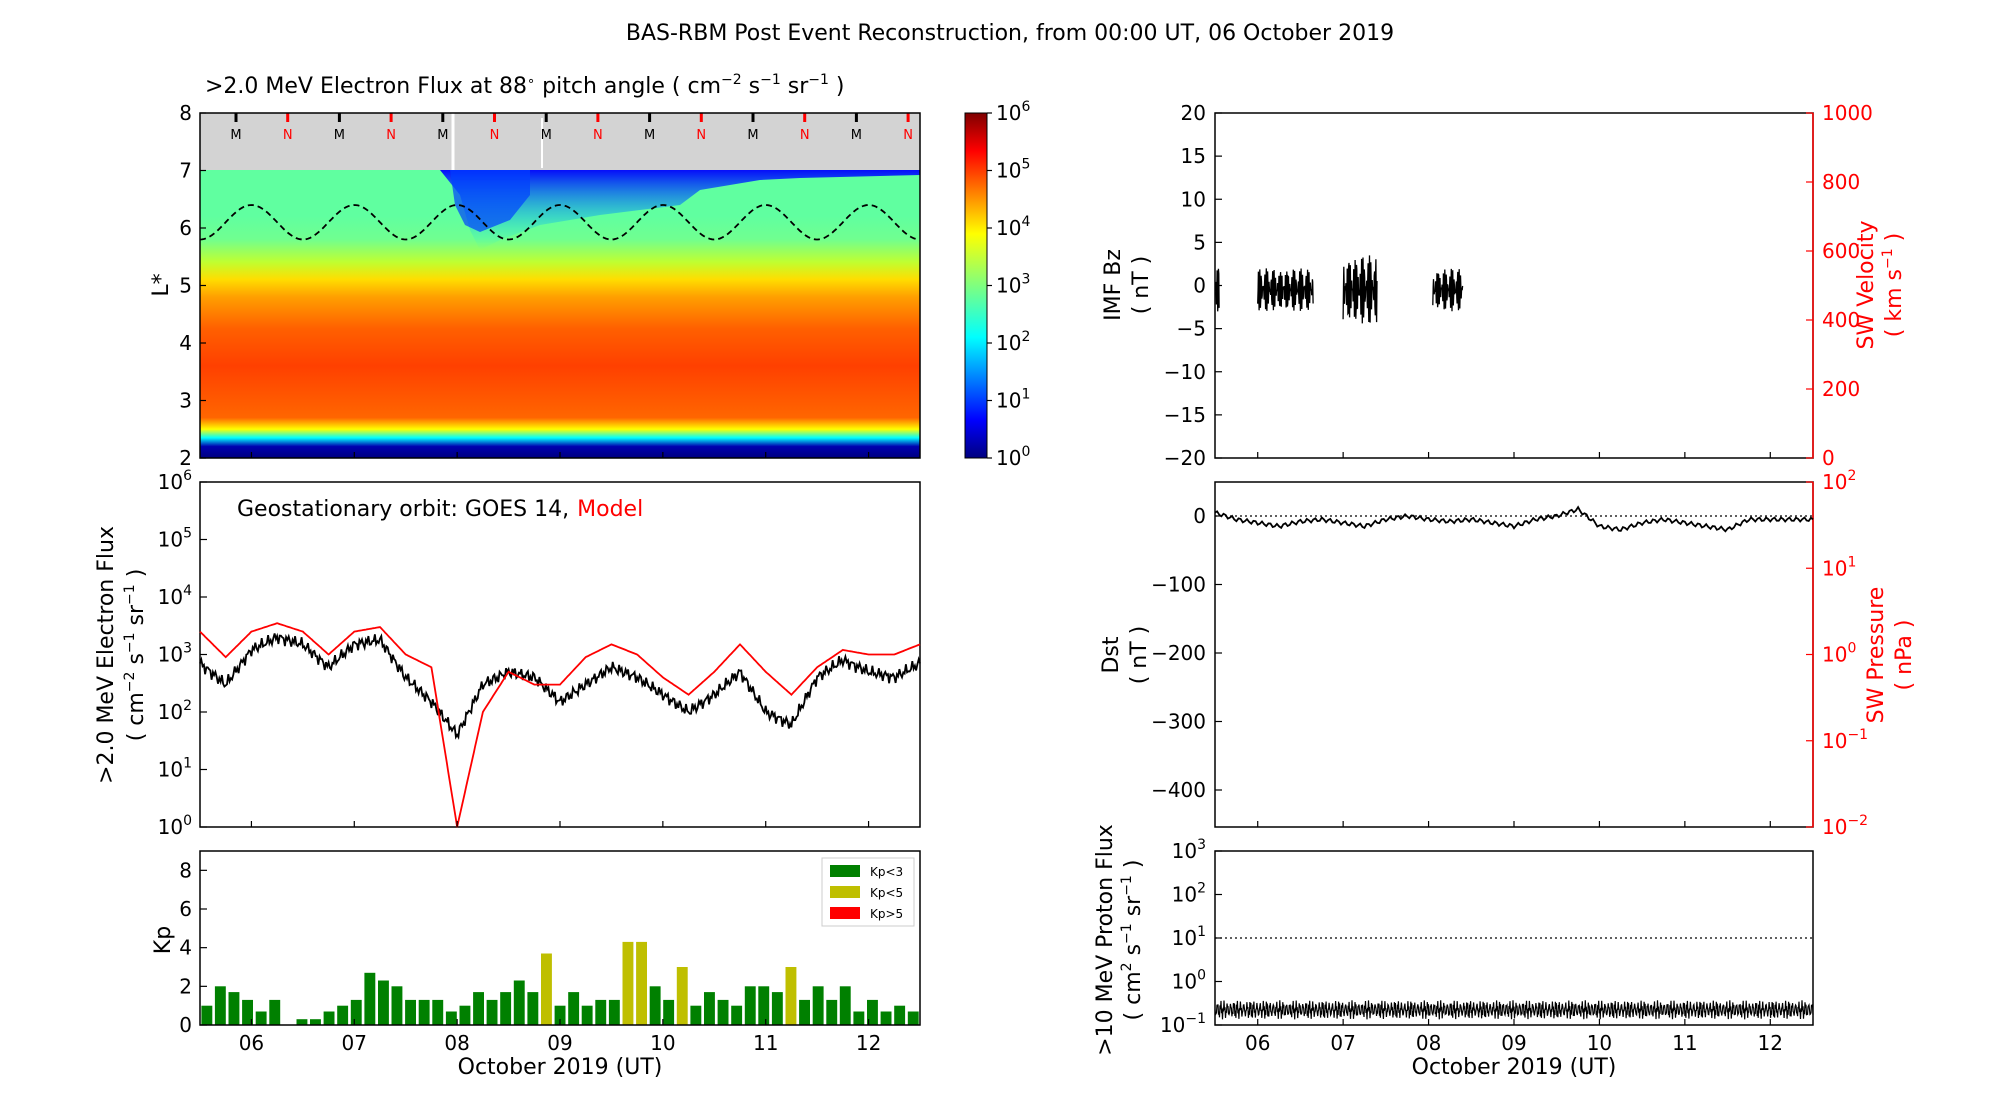  I want to click on geo-label-model: Model, so click(610, 509).